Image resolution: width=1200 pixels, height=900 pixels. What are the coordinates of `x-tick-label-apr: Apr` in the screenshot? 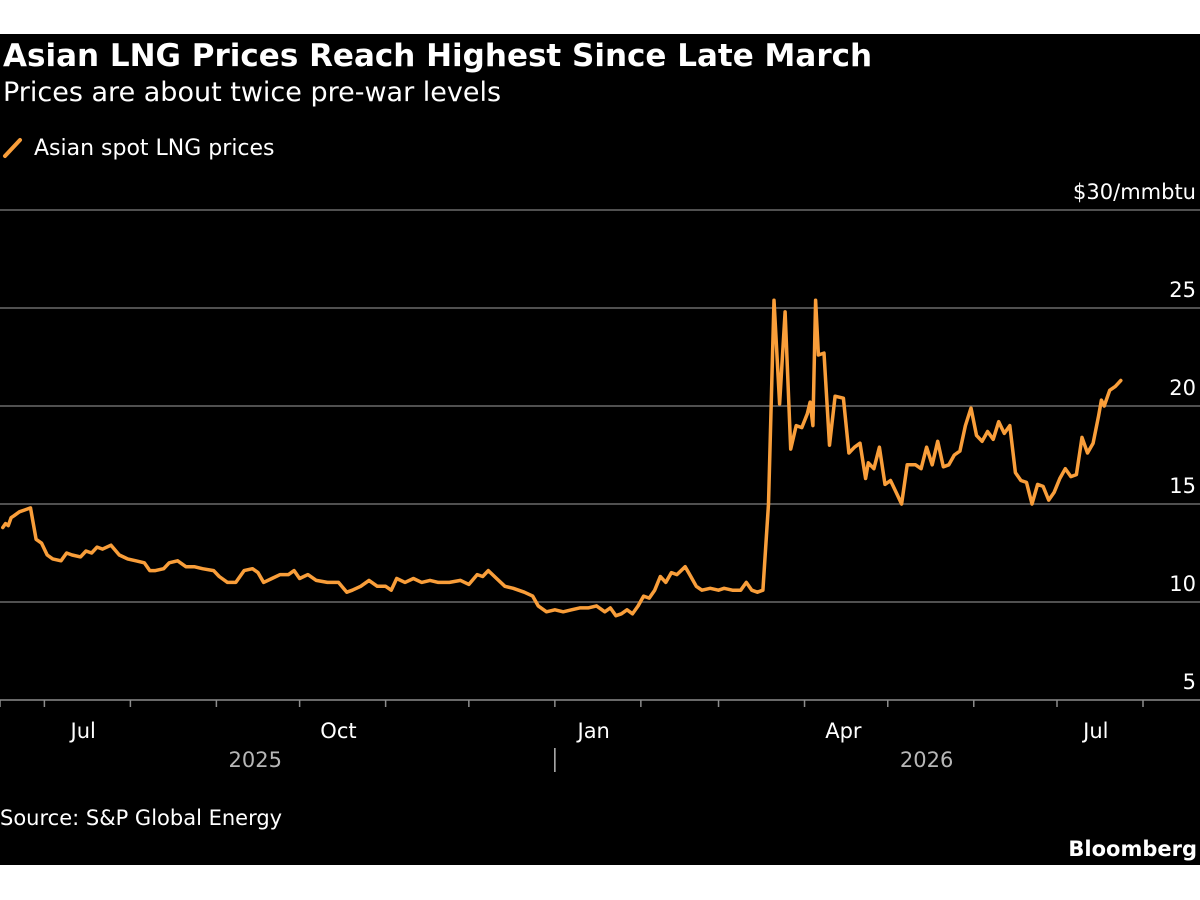 It's located at (843, 731).